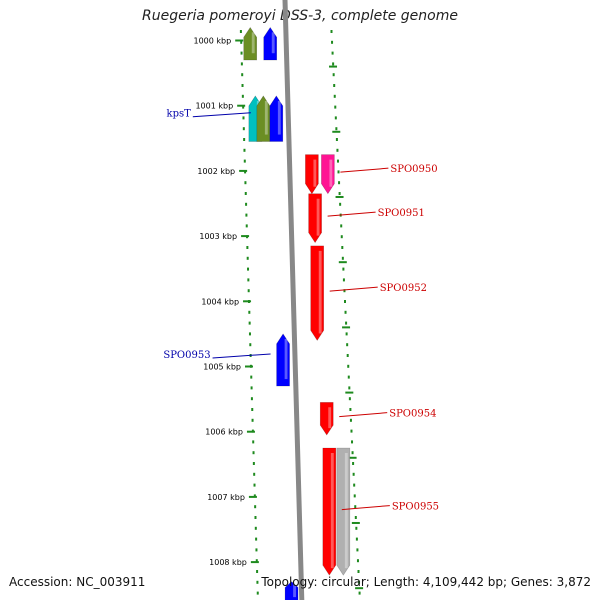 The image size is (600, 600). What do you see at coordinates (401, 213) in the screenshot?
I see `gene-label: SPO0951` at bounding box center [401, 213].